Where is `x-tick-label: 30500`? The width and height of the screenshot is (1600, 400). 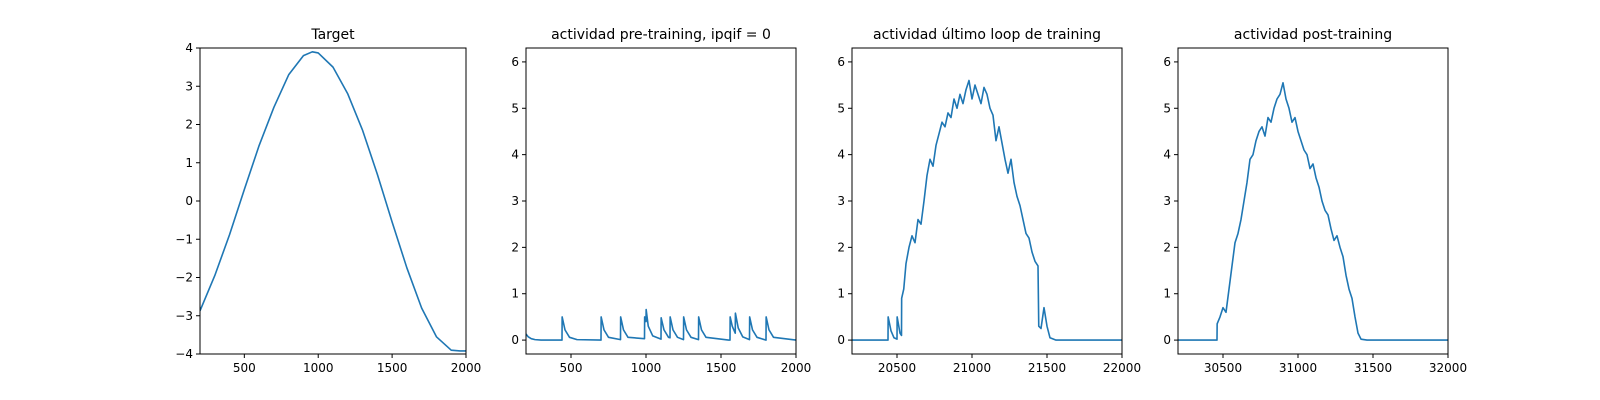 x-tick-label: 30500 is located at coordinates (1223, 368).